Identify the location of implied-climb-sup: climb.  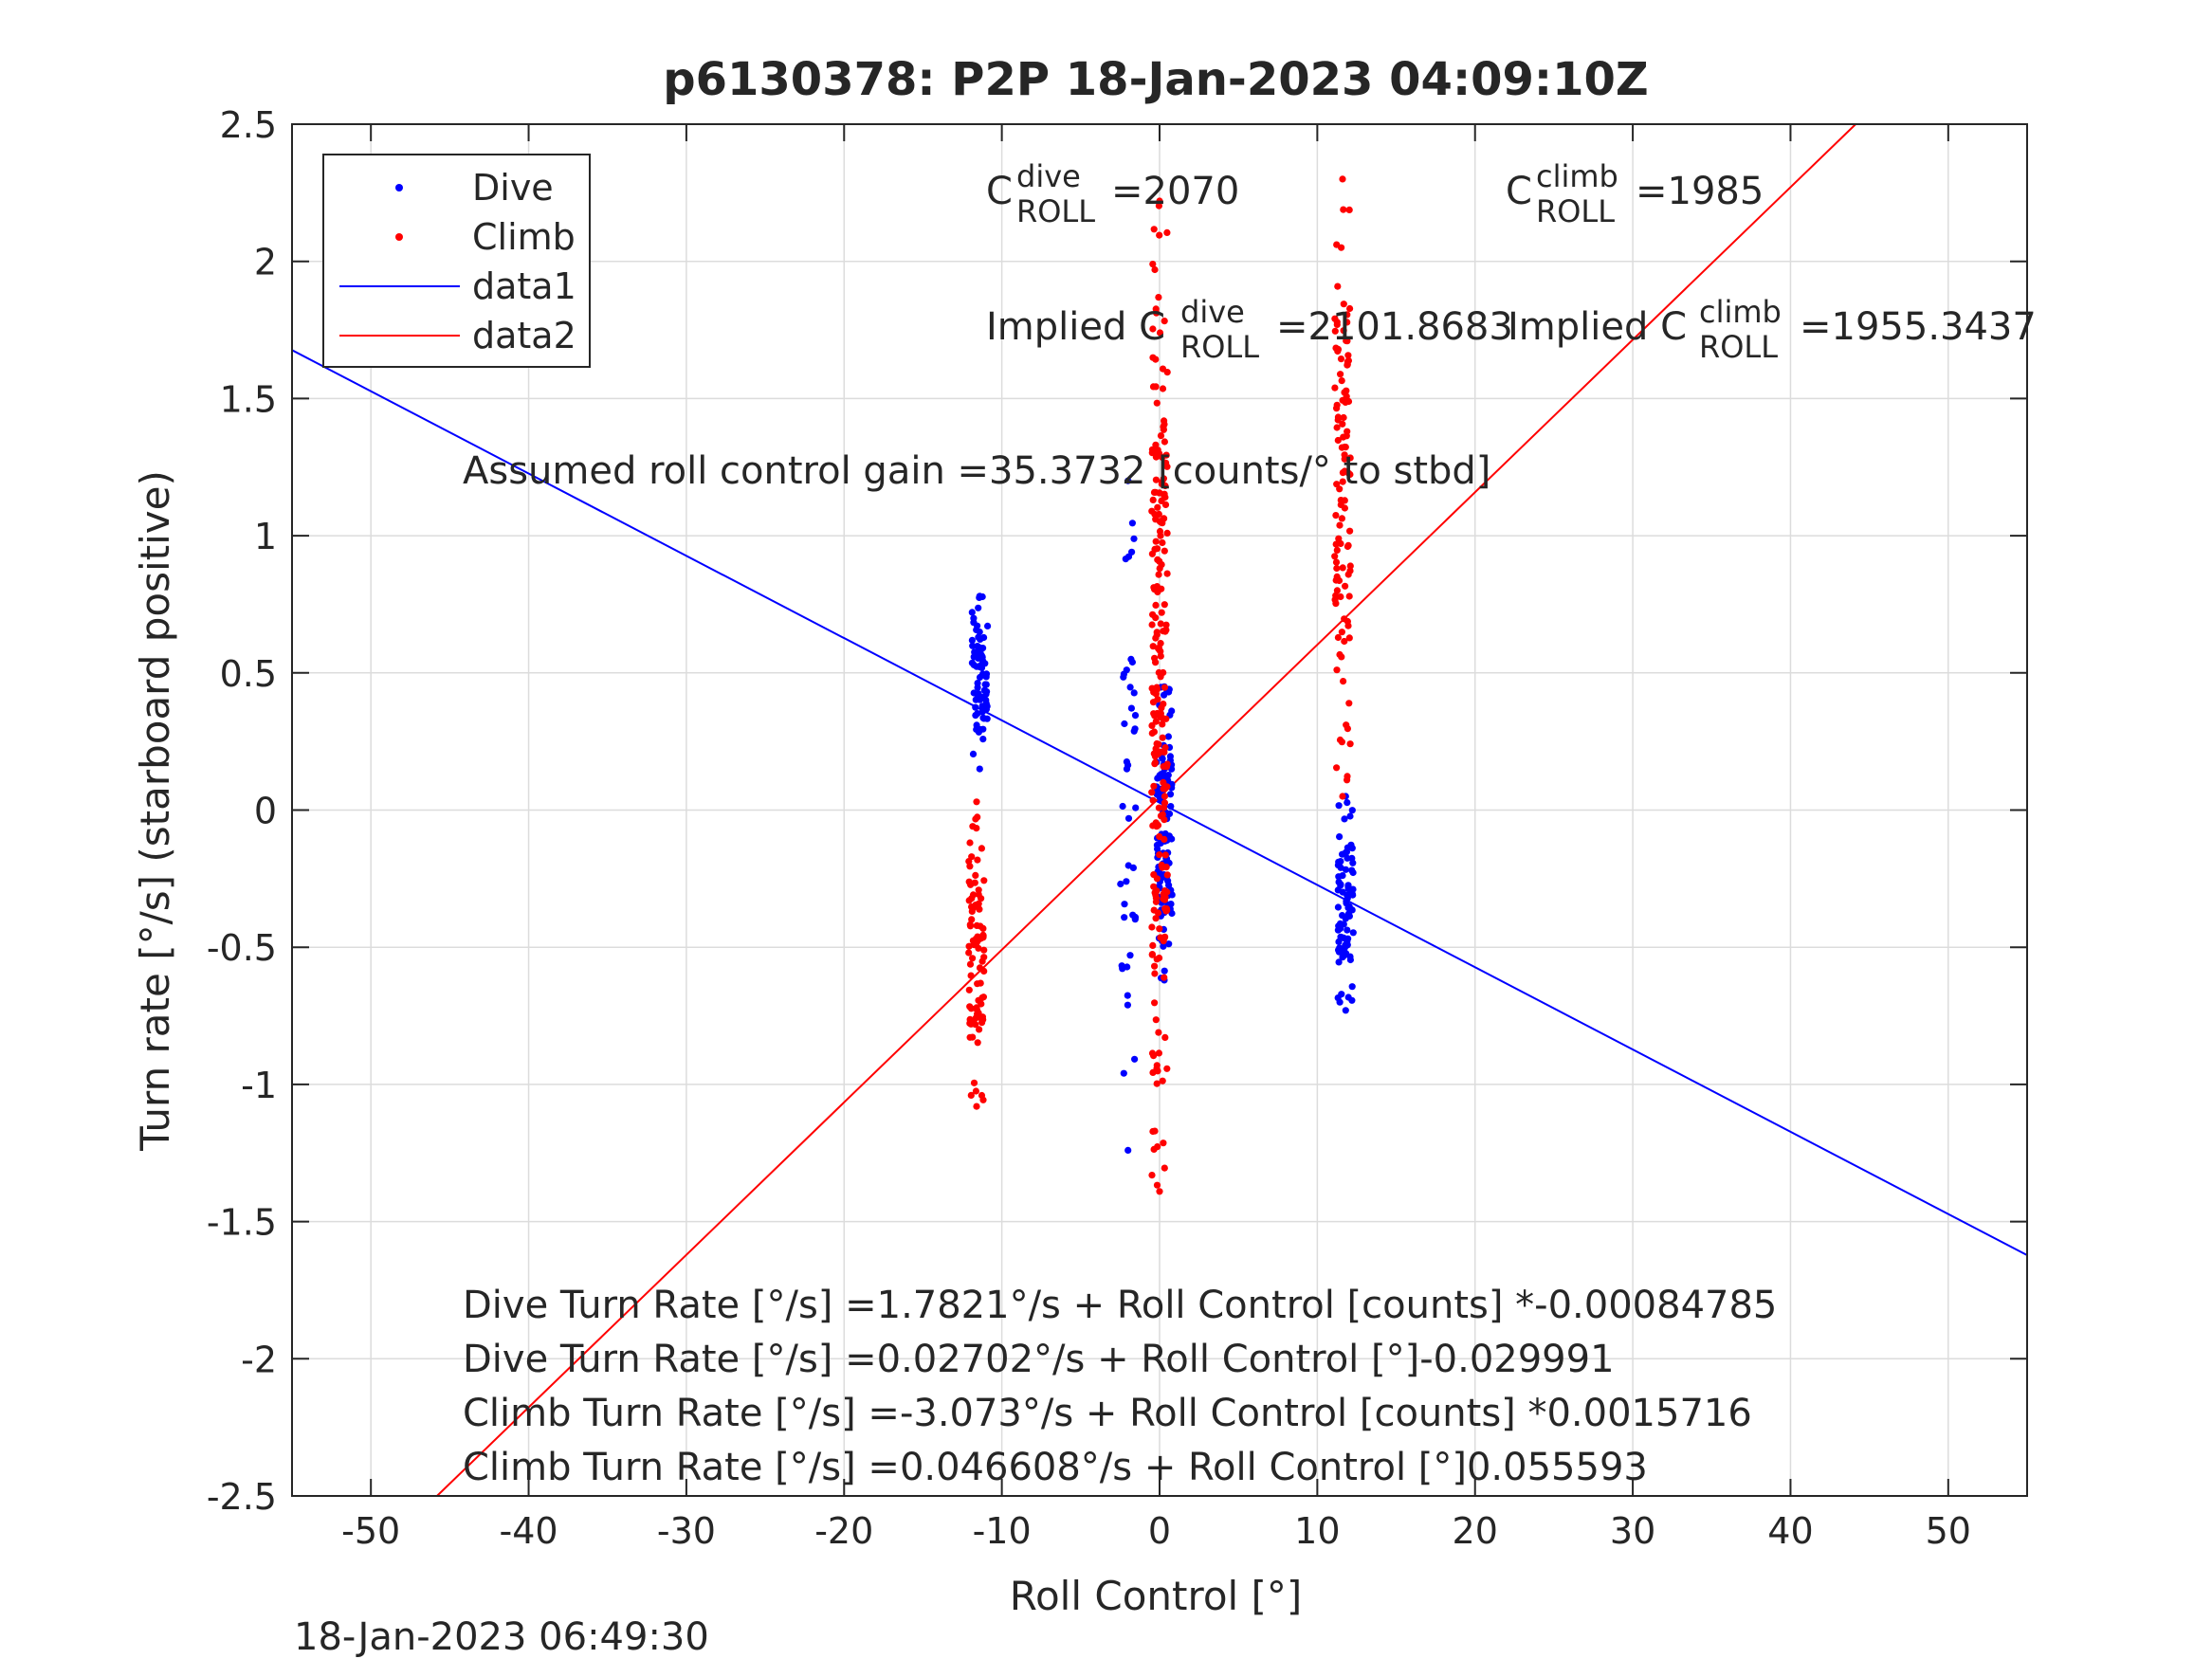
(1740, 312).